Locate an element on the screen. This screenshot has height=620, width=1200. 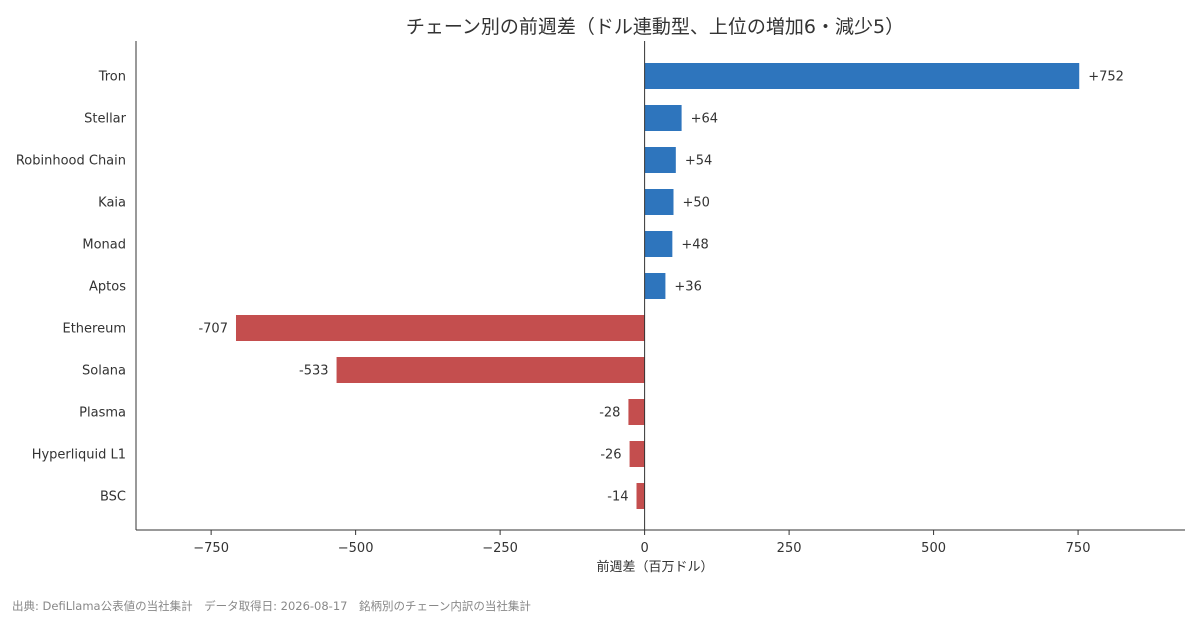
bar-kaia is located at coordinates (659, 202).